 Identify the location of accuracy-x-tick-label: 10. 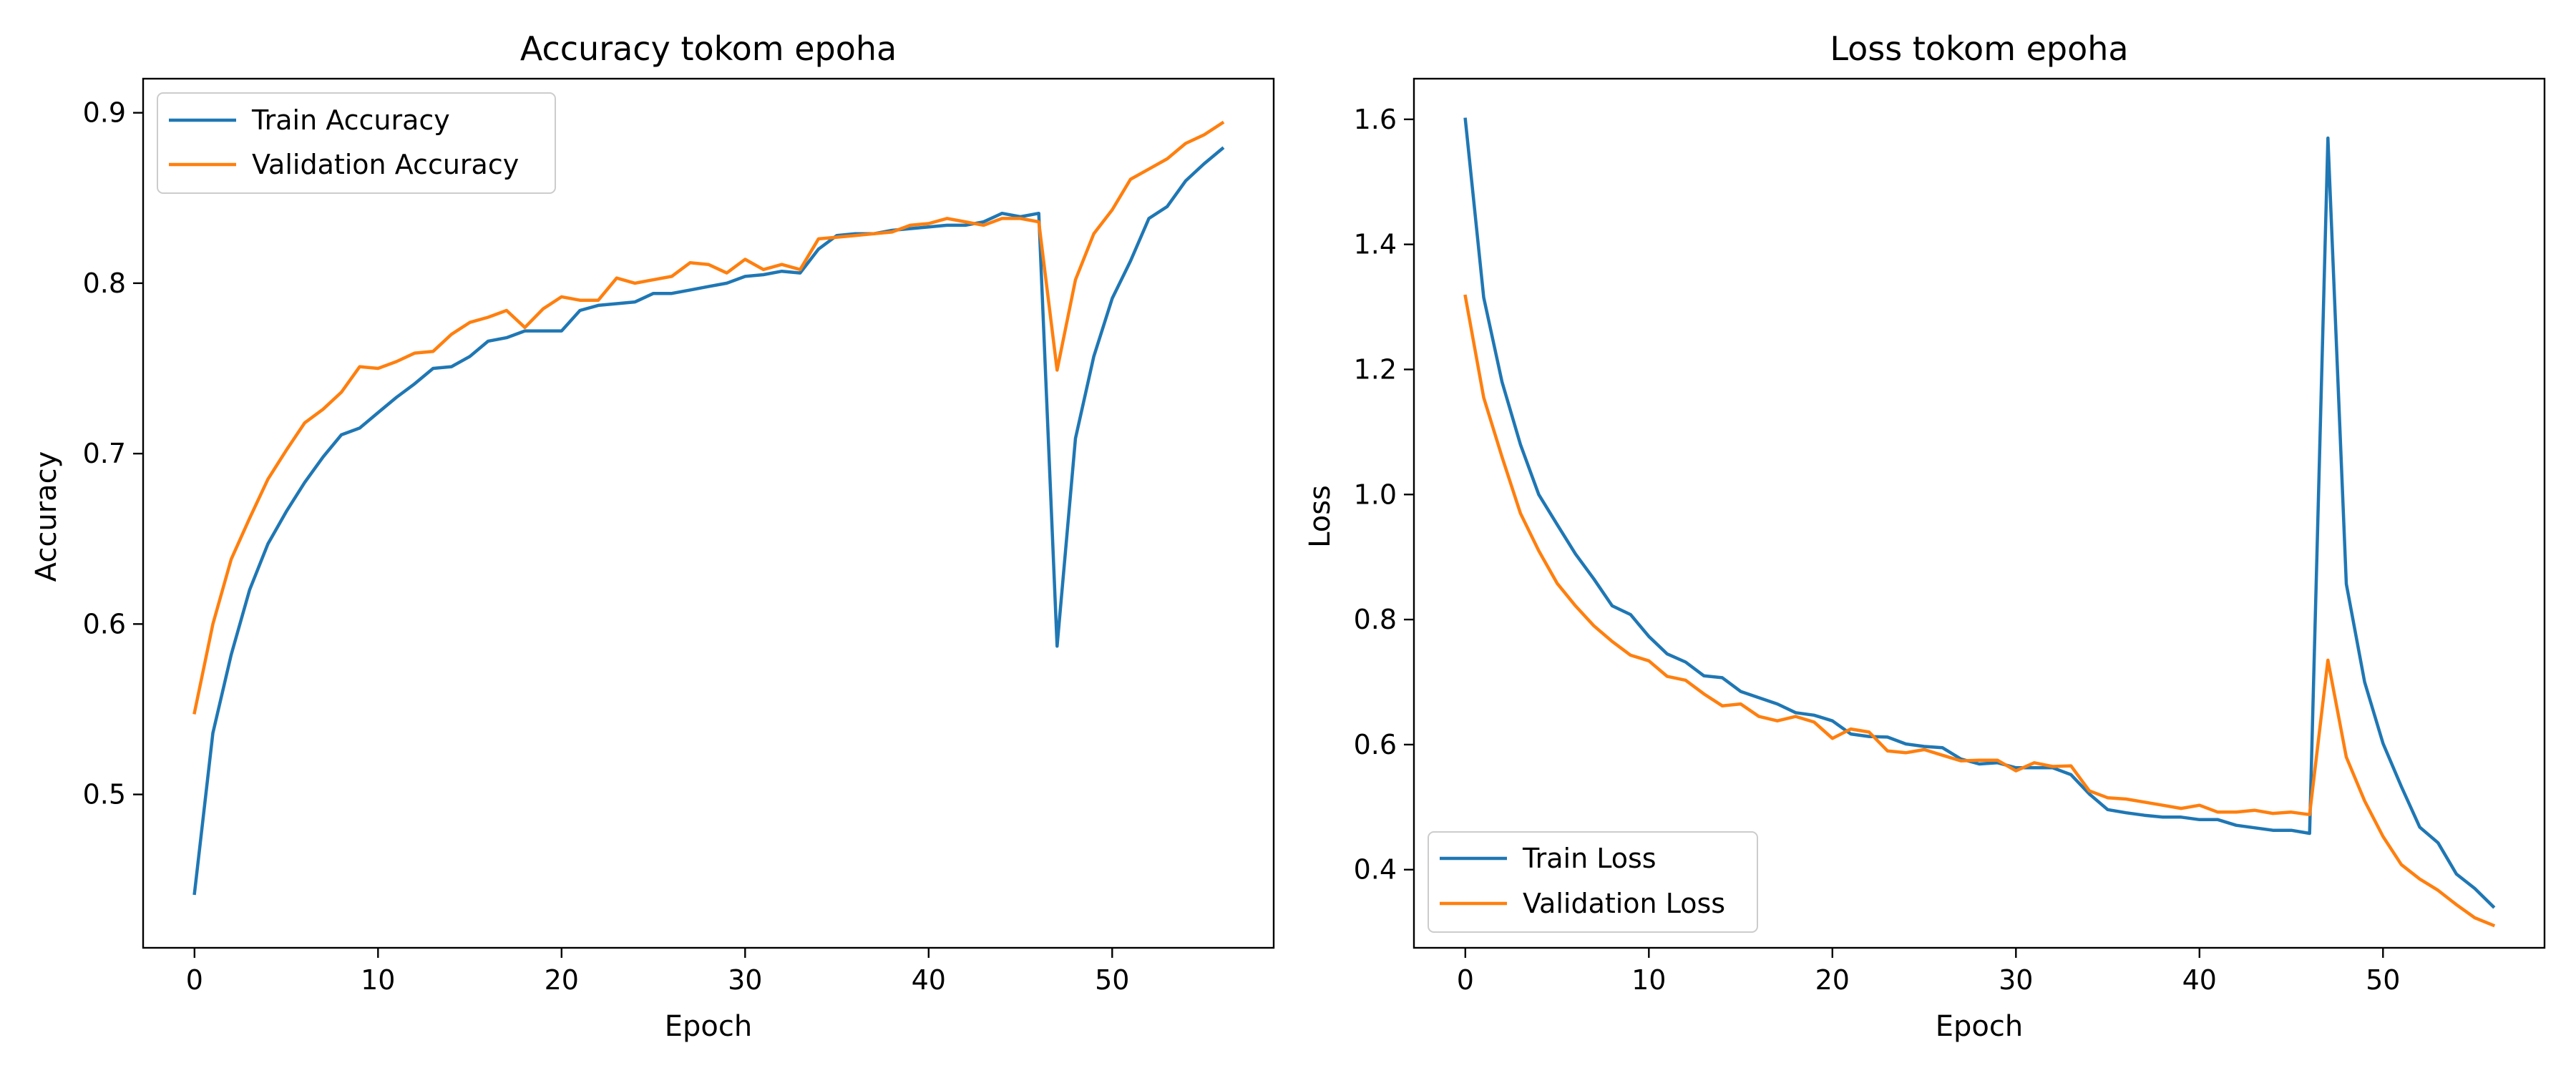
(378, 980).